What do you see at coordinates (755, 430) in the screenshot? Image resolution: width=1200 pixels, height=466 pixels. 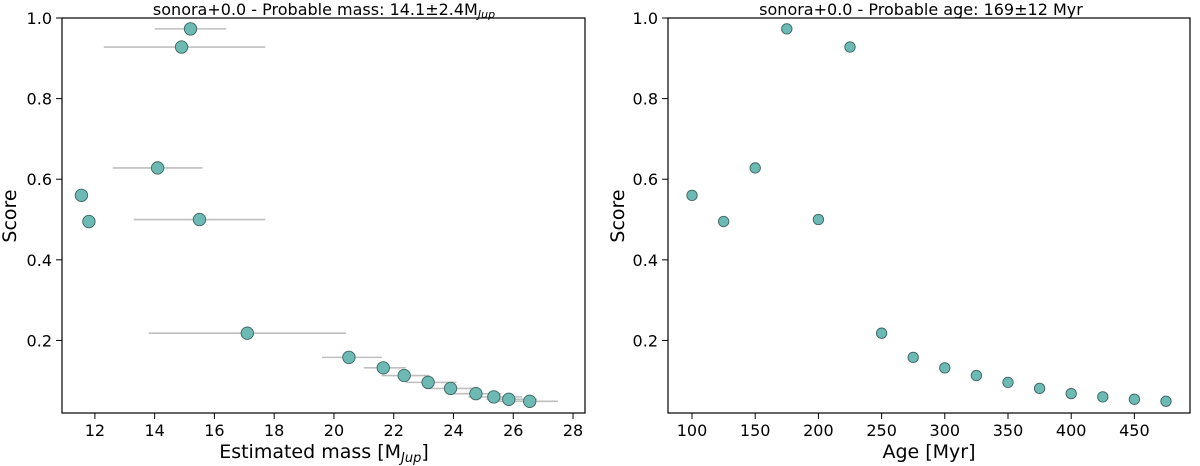 I see `age-x-tick-label: 150` at bounding box center [755, 430].